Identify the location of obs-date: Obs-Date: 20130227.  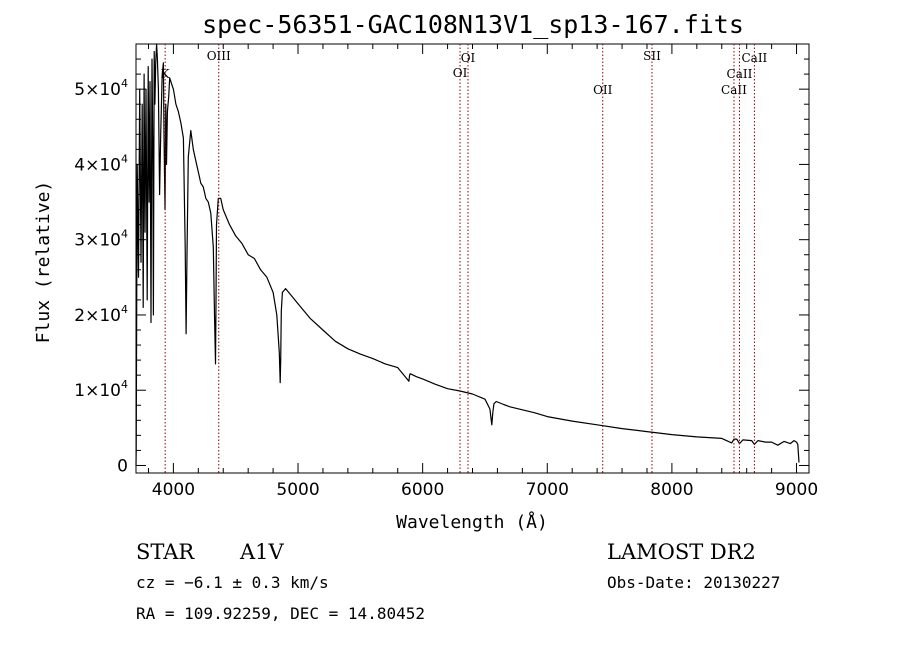
(693, 582).